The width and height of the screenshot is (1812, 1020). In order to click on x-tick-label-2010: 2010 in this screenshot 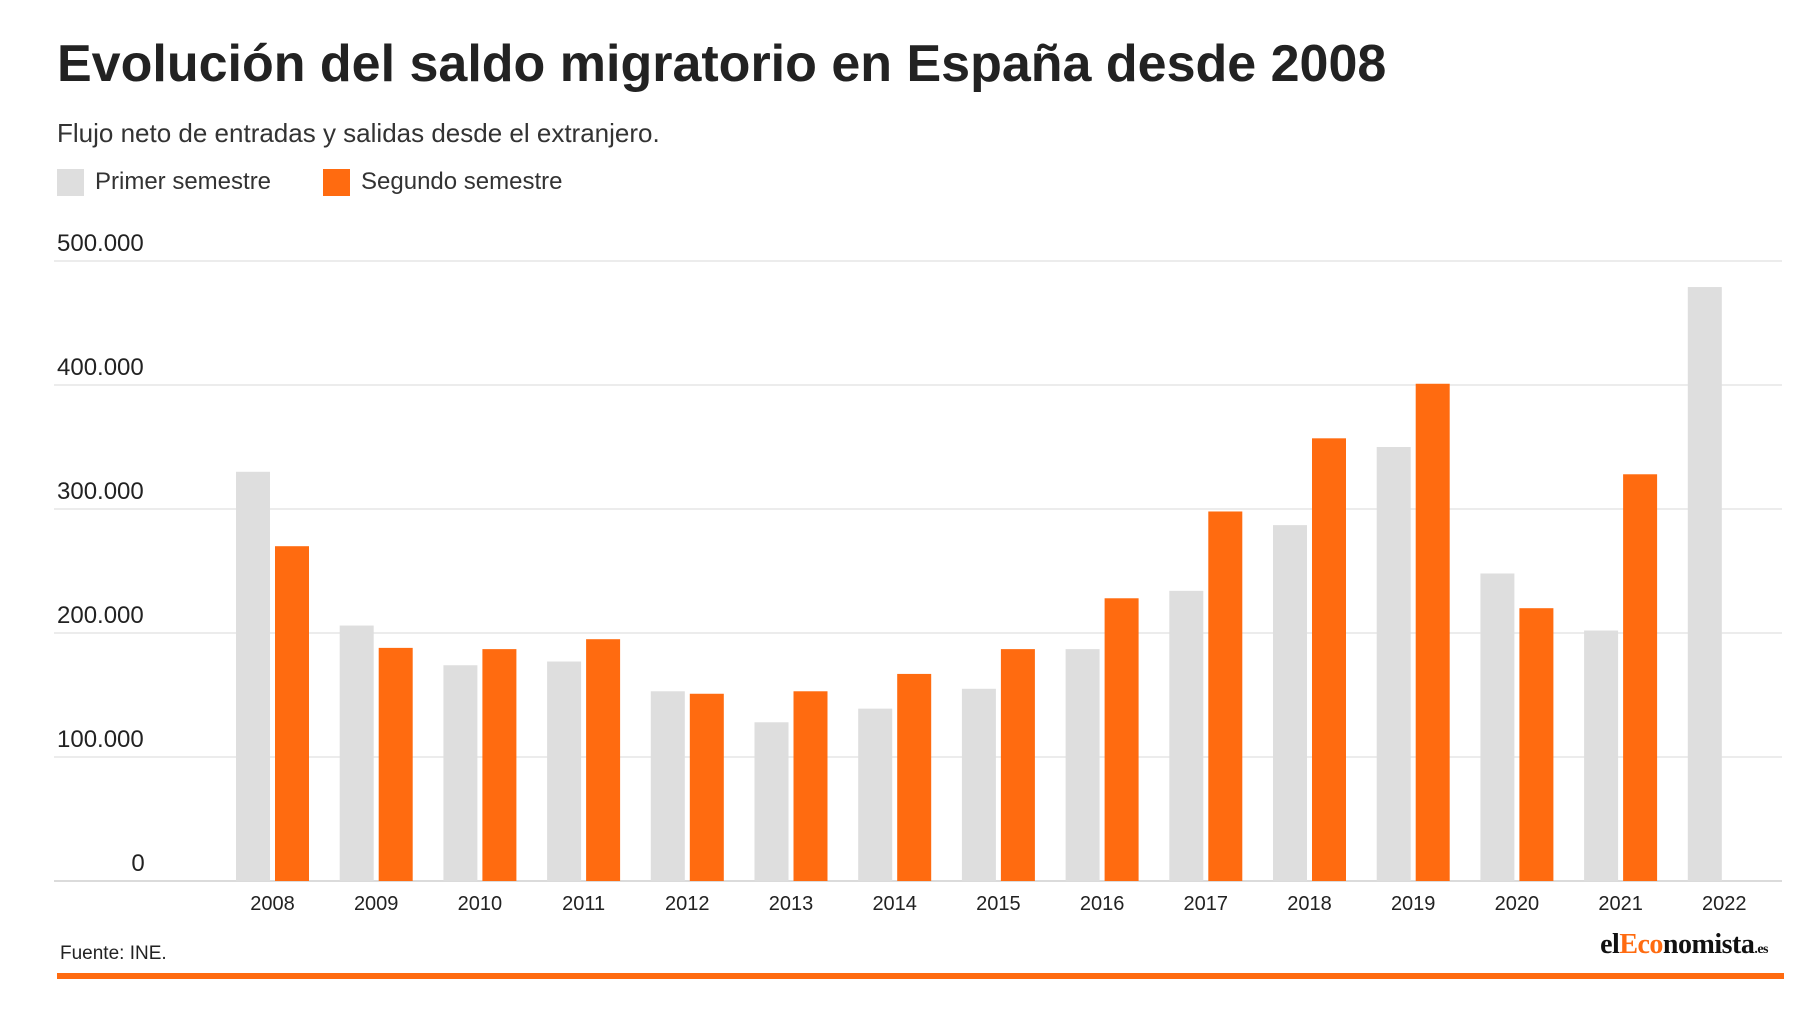, I will do `click(480, 904)`.